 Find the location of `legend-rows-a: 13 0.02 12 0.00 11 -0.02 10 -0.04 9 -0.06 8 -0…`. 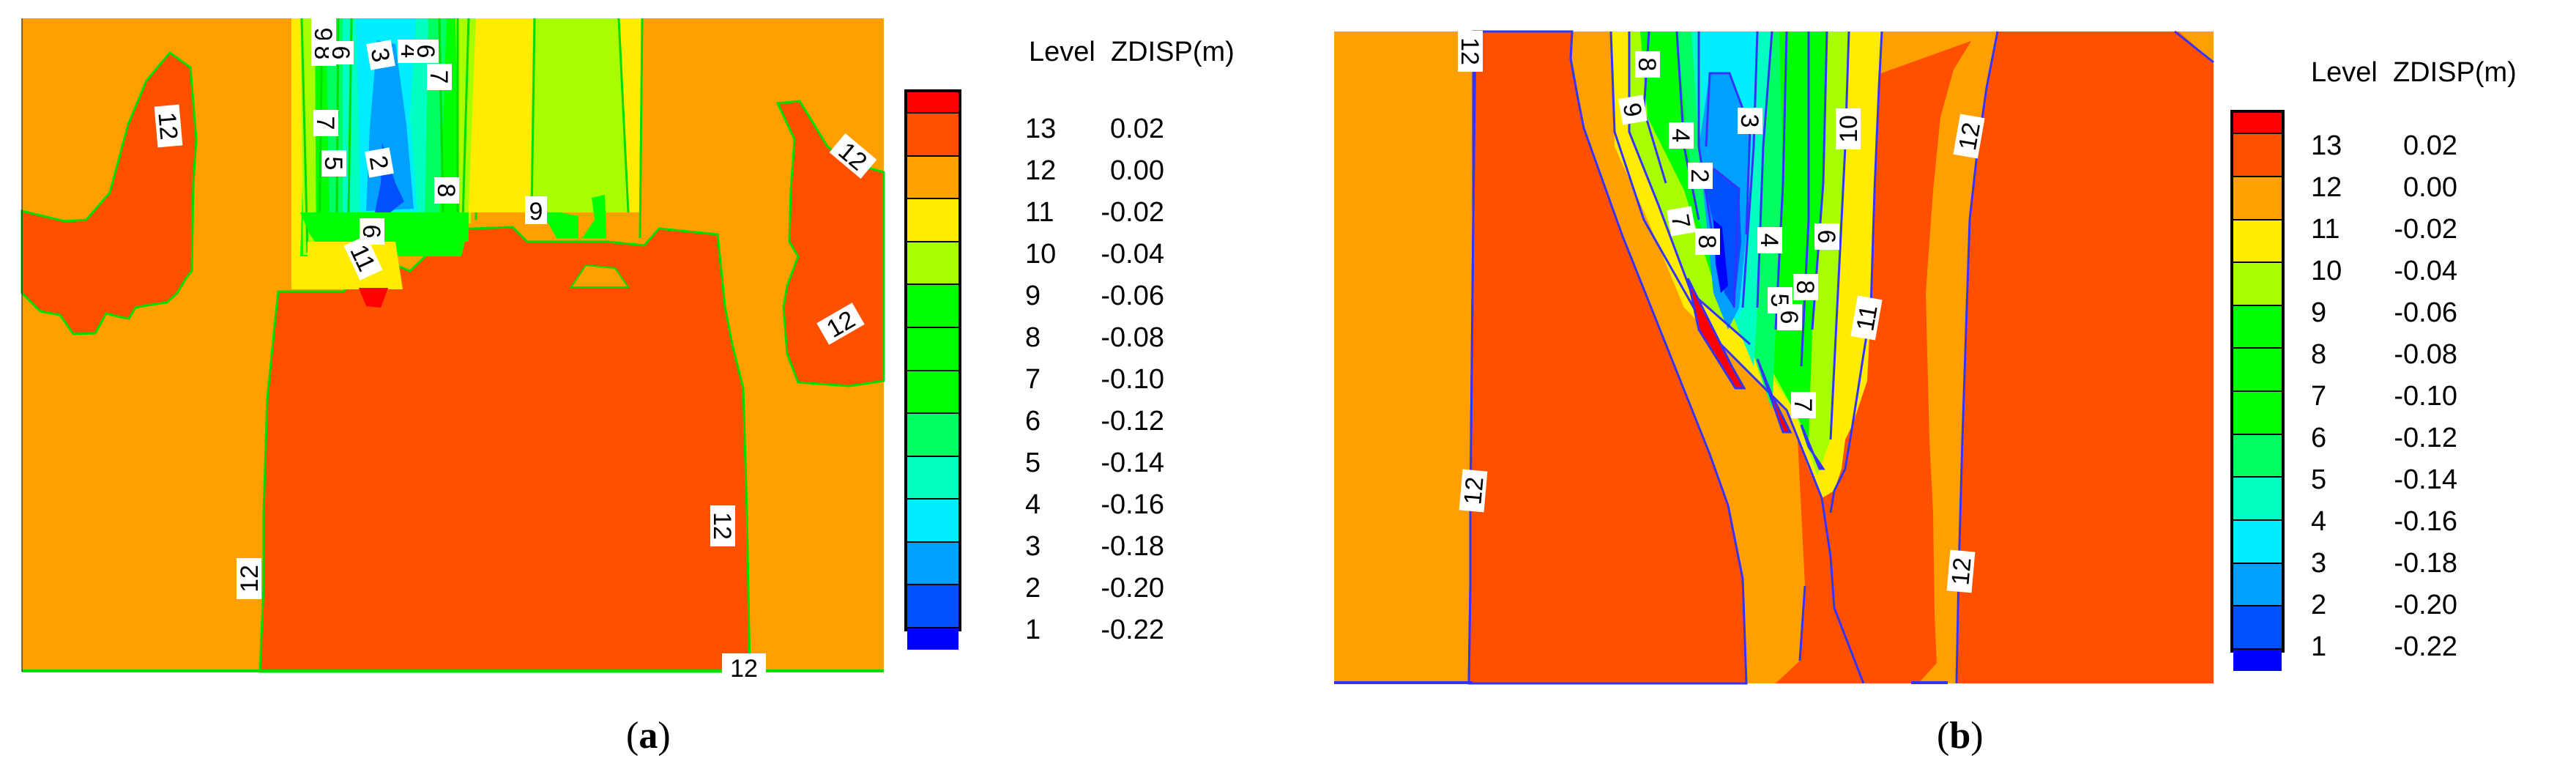

legend-rows-a: 13 0.02 12 0.00 11 -0.02 10 -0.04 9 -0.06 8 -0… is located at coordinates (1094, 379).